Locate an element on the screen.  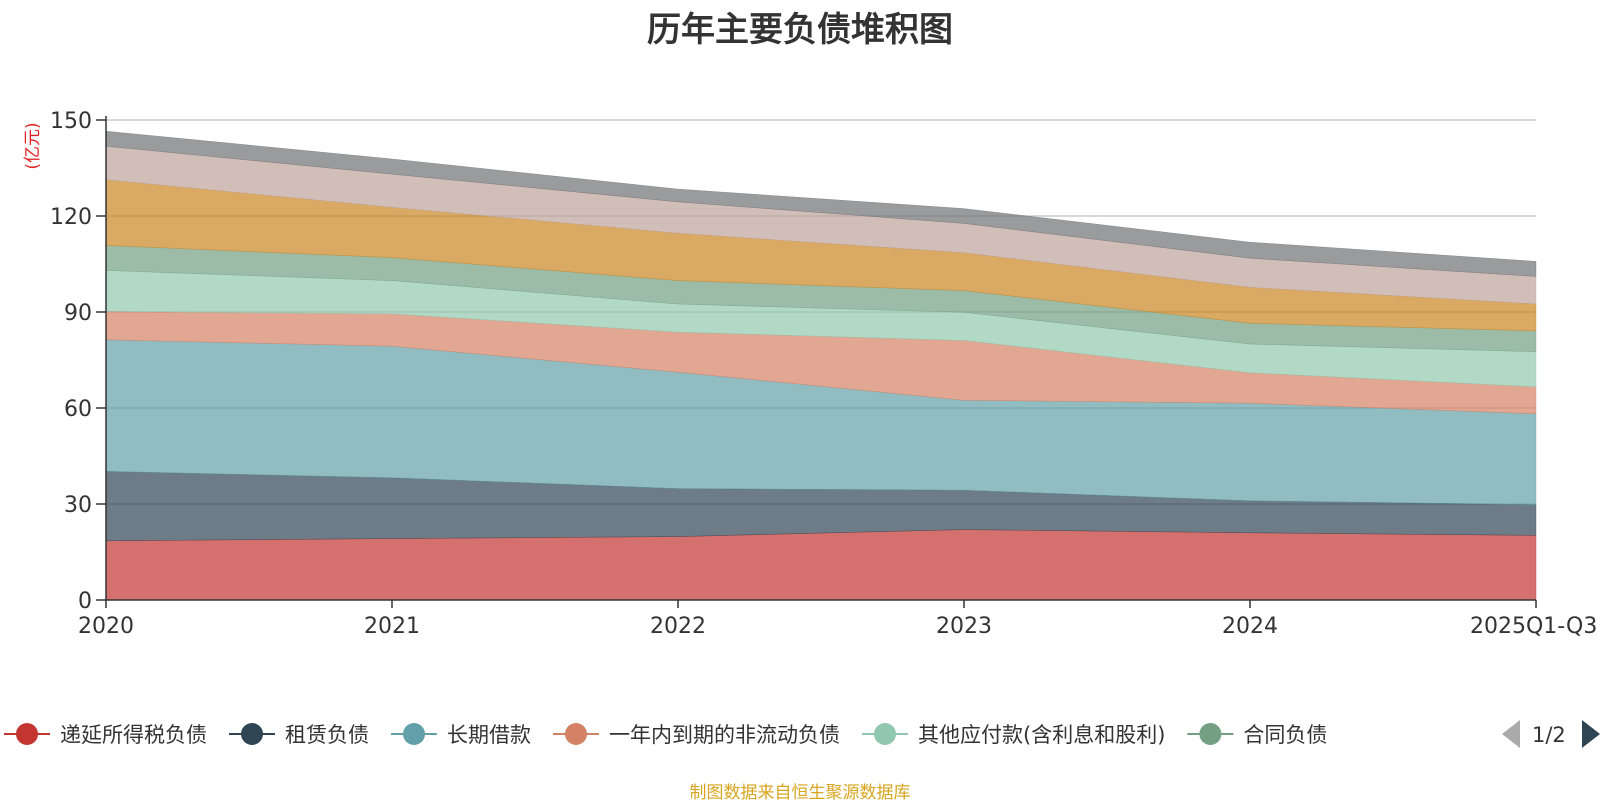
y-tick-label: 30 is located at coordinates (78, 505).